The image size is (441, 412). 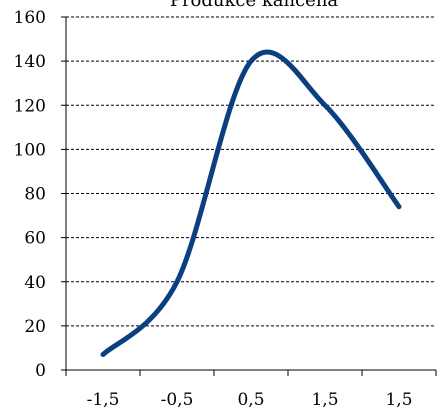 I want to click on y-tick-label: 100, so click(x=30, y=150).